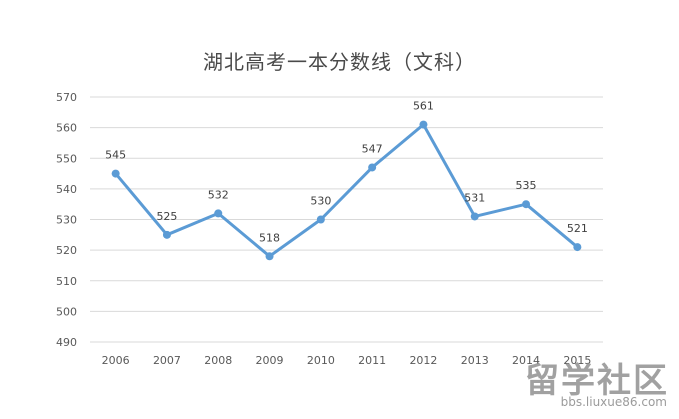 Image resolution: width=679 pixels, height=419 pixels. I want to click on data-label: 547, so click(372, 148).